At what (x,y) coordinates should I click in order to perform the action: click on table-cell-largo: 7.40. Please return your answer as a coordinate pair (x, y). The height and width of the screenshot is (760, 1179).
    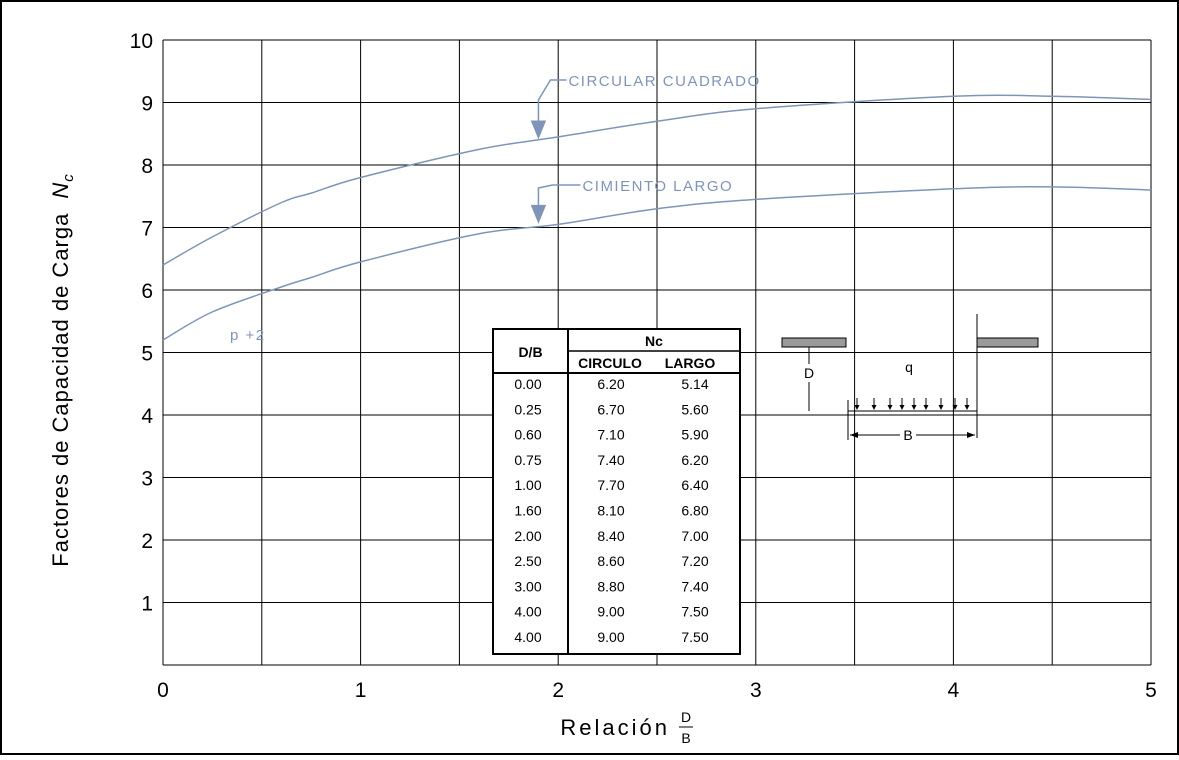
    Looking at the image, I should click on (694, 586).